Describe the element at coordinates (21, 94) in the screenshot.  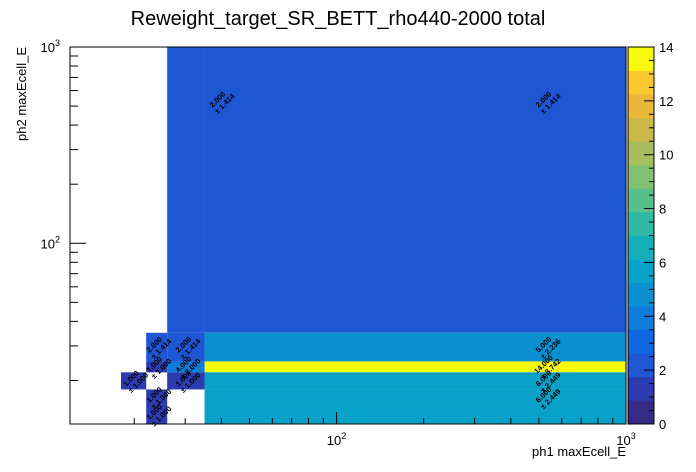
I see `y-axis-title: ph2 maxEcell_E` at that location.